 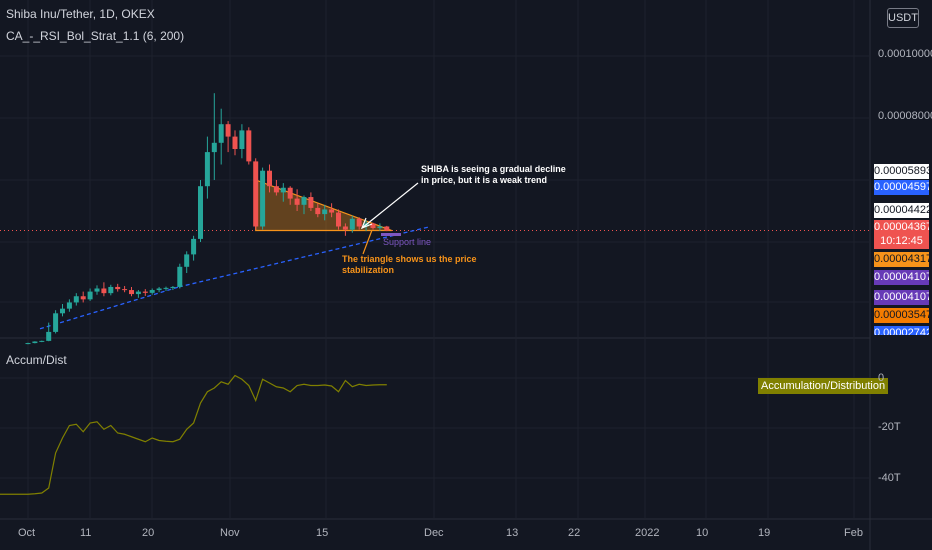 I want to click on ad-axis-label: -20T, so click(x=889, y=427).